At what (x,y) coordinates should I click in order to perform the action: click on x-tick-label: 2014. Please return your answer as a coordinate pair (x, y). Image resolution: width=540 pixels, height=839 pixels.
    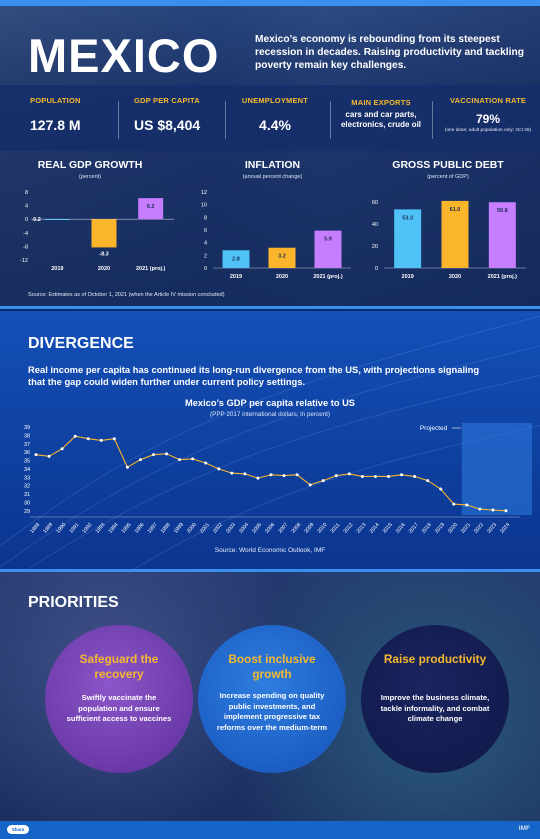
    Looking at the image, I should click on (375, 528).